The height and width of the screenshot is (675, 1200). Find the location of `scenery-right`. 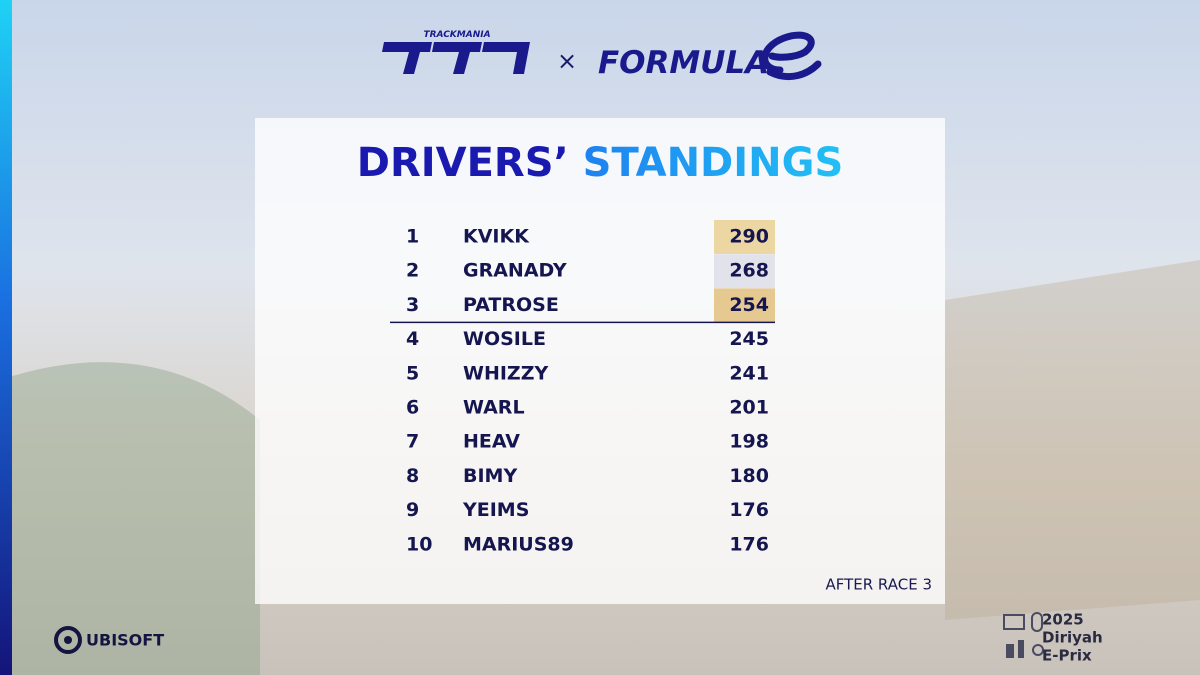

scenery-right is located at coordinates (1072, 440).